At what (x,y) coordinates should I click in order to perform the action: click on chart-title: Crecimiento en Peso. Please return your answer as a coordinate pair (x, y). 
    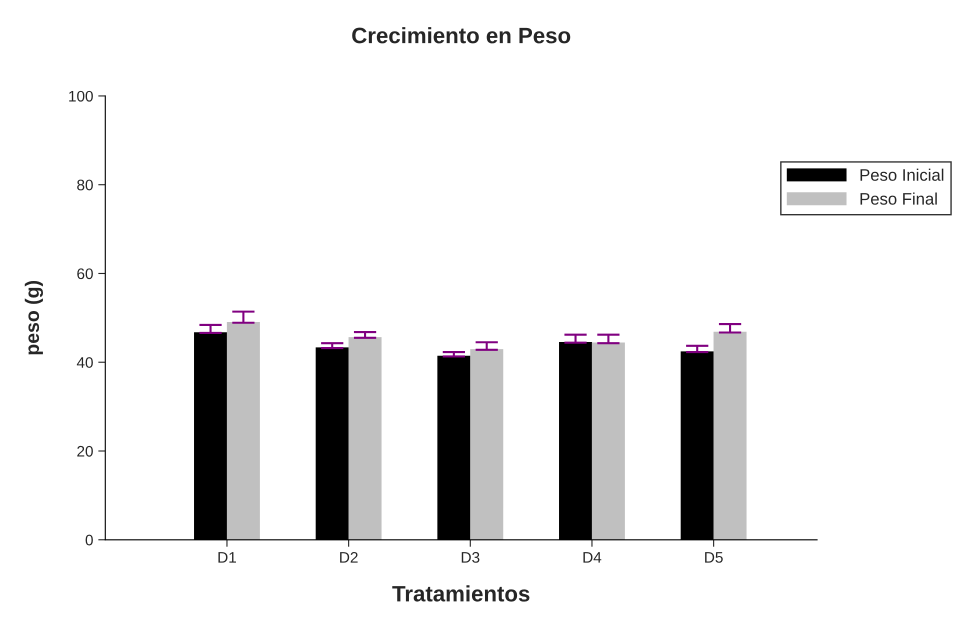
    Looking at the image, I should click on (461, 35).